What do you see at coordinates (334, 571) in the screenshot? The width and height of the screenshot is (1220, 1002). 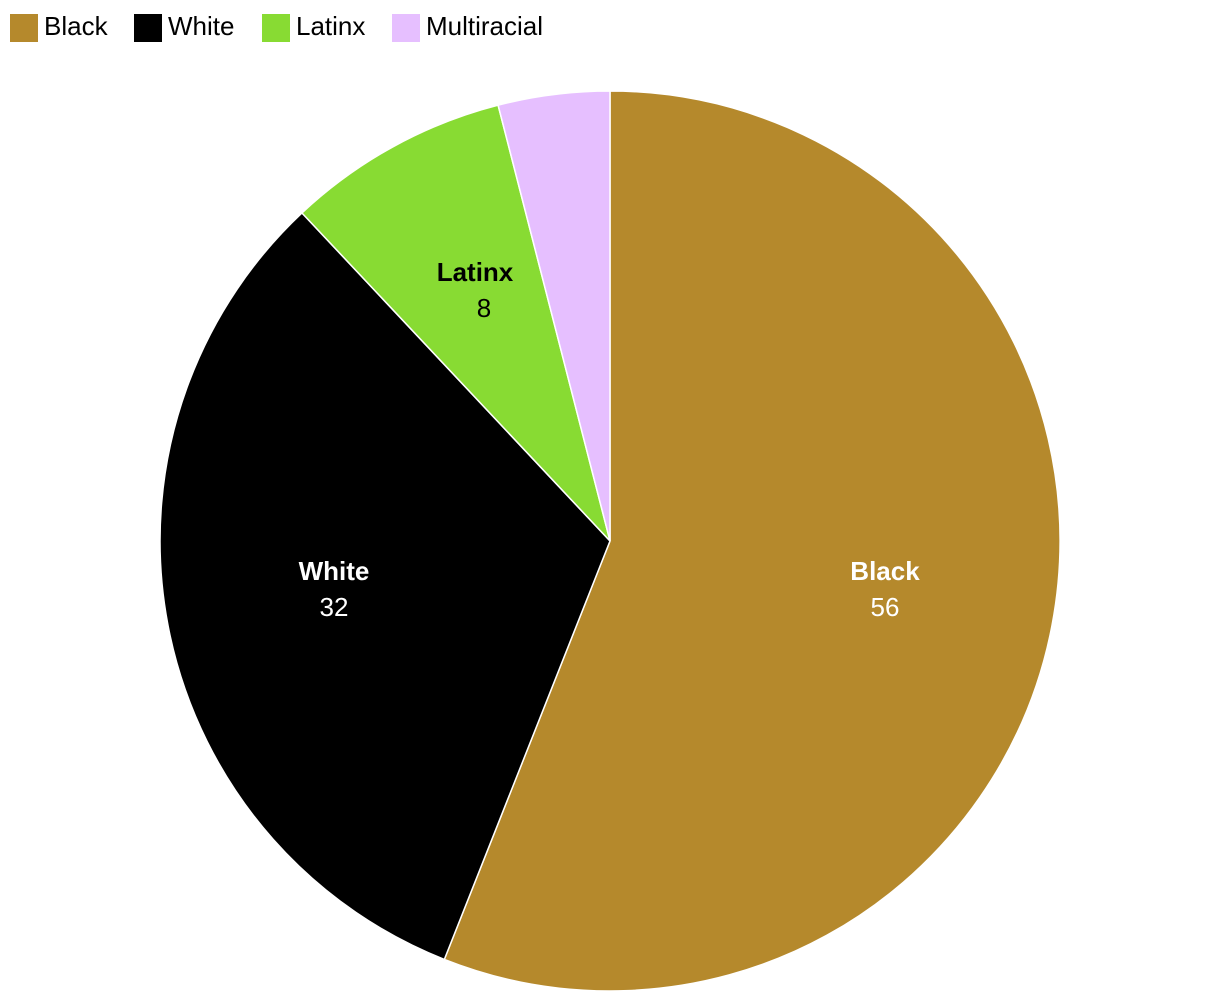 I see `slice-label: White` at bounding box center [334, 571].